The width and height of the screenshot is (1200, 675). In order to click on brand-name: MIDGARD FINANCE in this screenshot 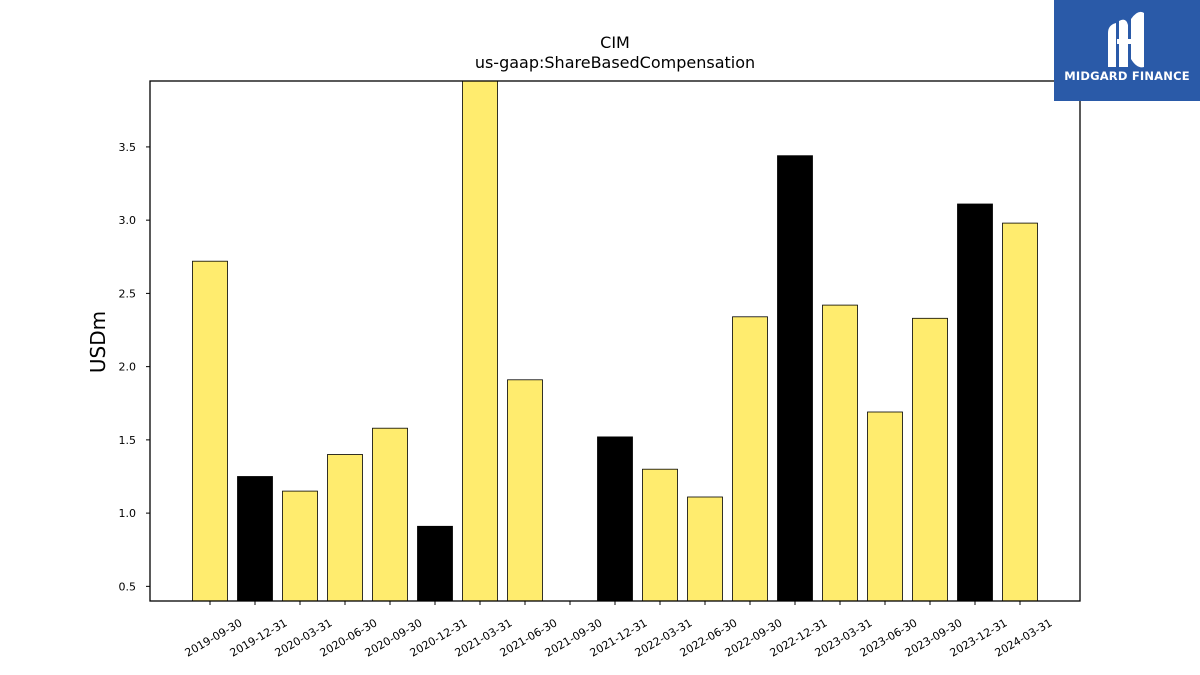, I will do `click(1127, 76)`.